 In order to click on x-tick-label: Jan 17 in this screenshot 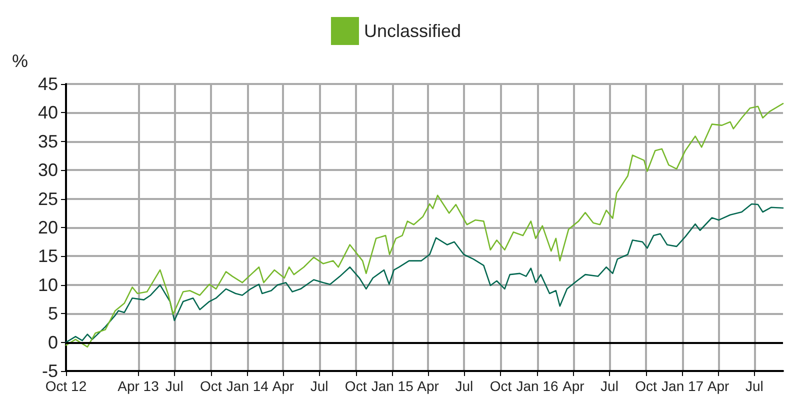, I will do `click(683, 386)`.